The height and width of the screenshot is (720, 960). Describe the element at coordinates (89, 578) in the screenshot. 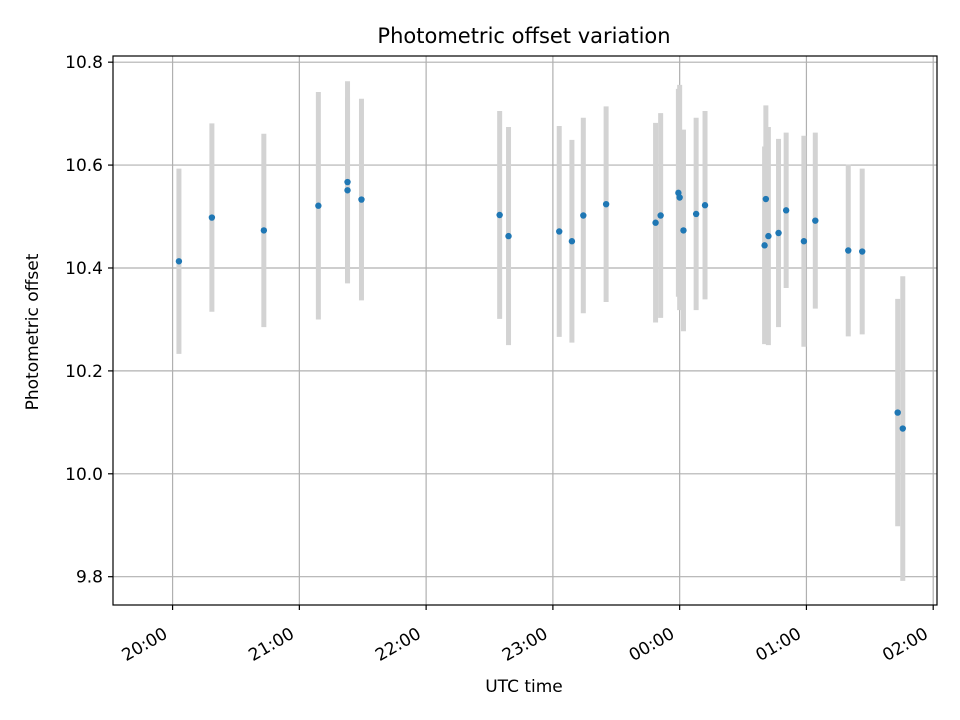

I see `y-tick-label: 9.8` at that location.